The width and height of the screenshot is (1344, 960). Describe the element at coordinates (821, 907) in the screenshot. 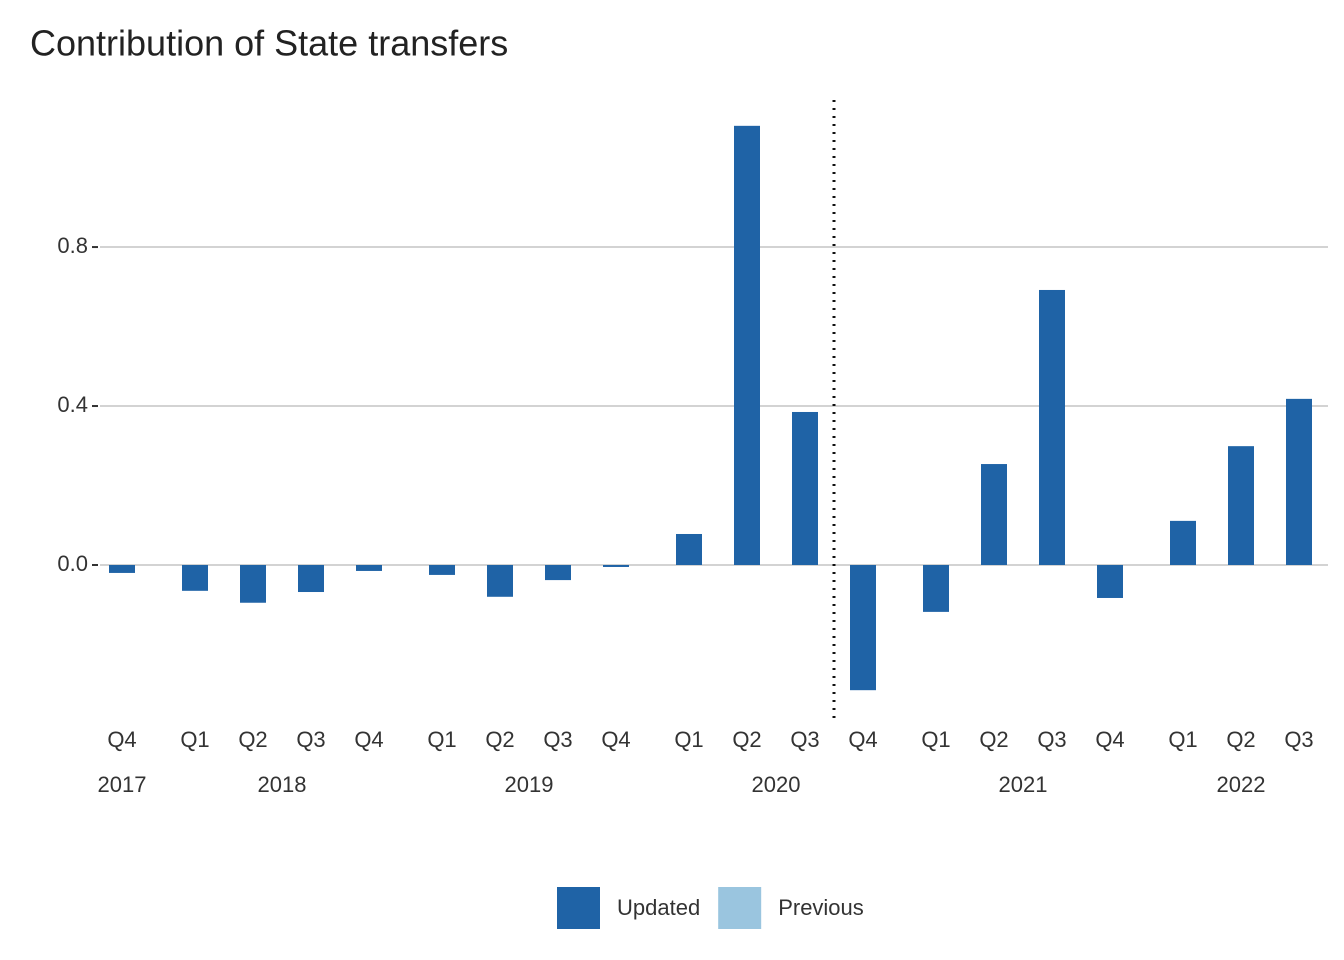

I see `legend-label: Previous` at that location.